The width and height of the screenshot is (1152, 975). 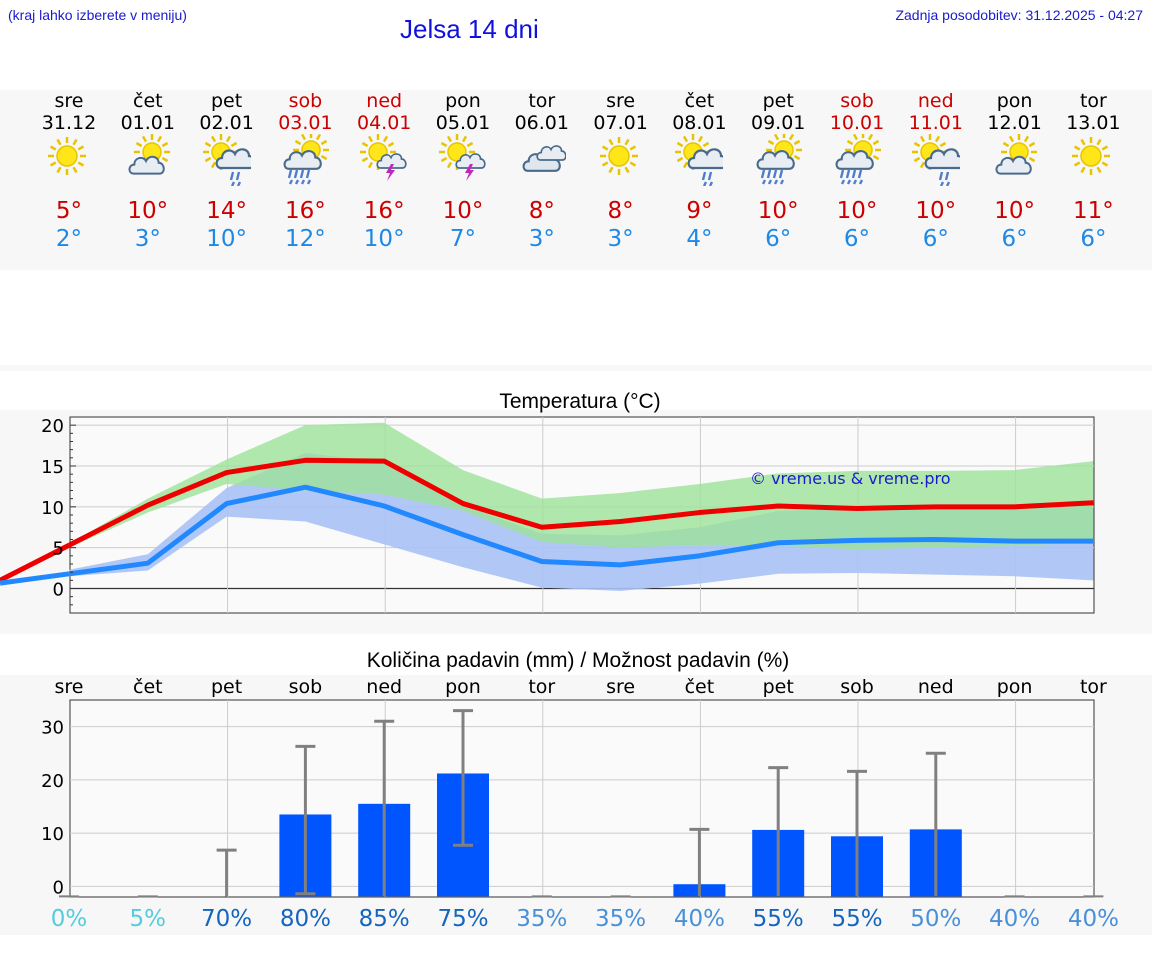 What do you see at coordinates (69, 123) in the screenshot?
I see `day-date: 31.12` at bounding box center [69, 123].